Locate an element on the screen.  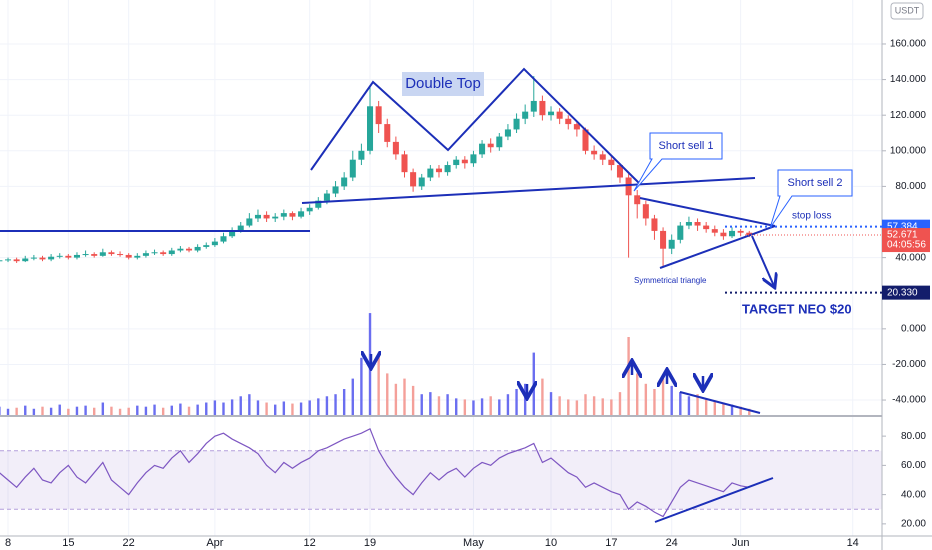
annotation: TARGET NEO $20 is located at coordinates (797, 308).